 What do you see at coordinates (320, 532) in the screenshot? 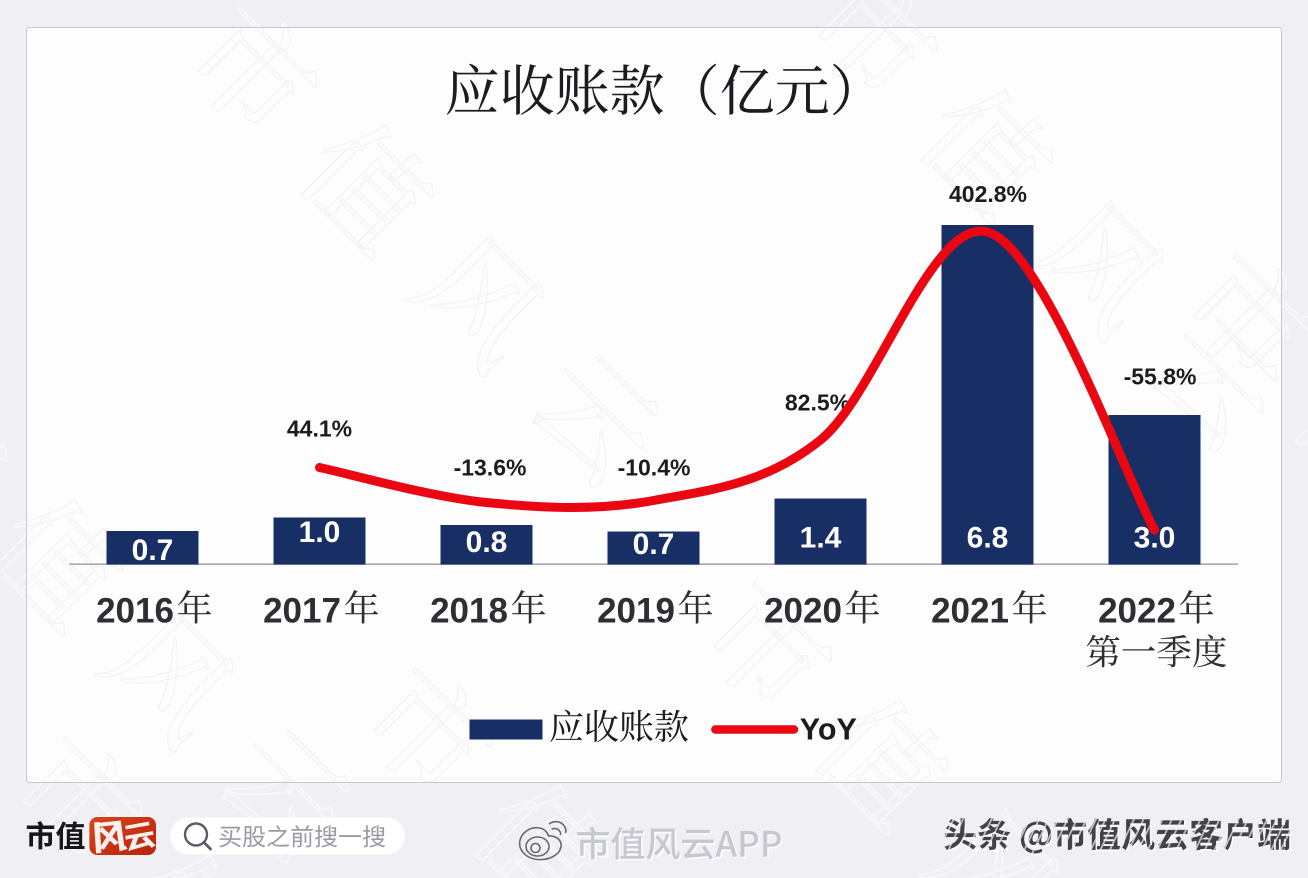
I see `svg-text: 1.0` at bounding box center [320, 532].